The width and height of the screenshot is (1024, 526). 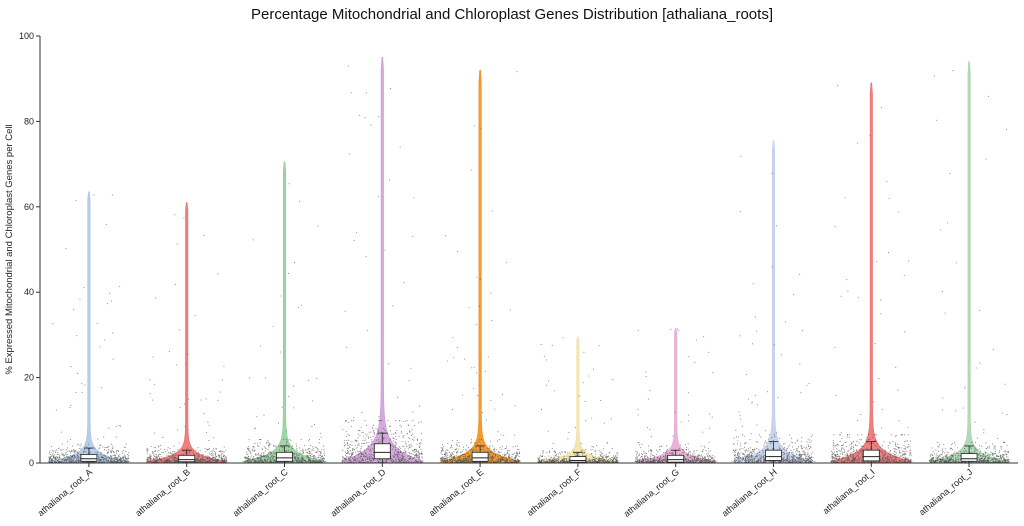 I want to click on violin-athaliana_root_G, so click(x=676, y=396).